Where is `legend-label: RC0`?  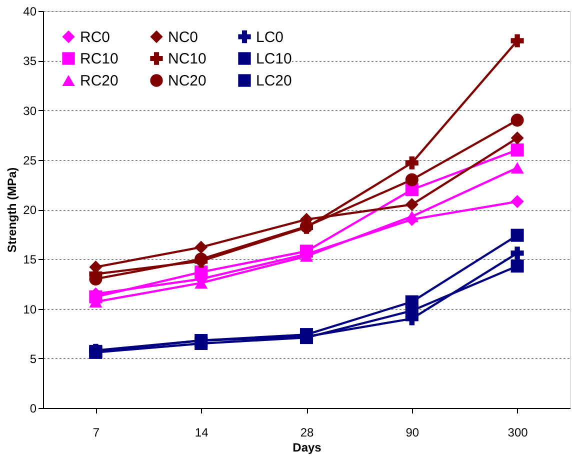
legend-label: RC0 is located at coordinates (95, 37).